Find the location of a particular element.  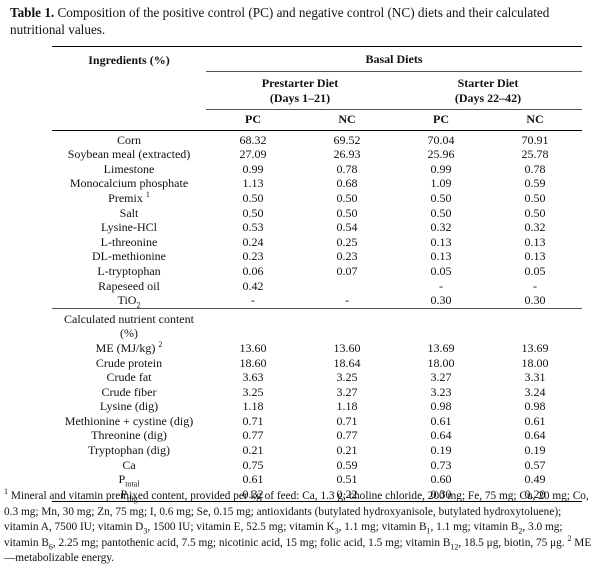

nutrient-header-row: Calculated nutrient content is located at coordinates (317, 317).